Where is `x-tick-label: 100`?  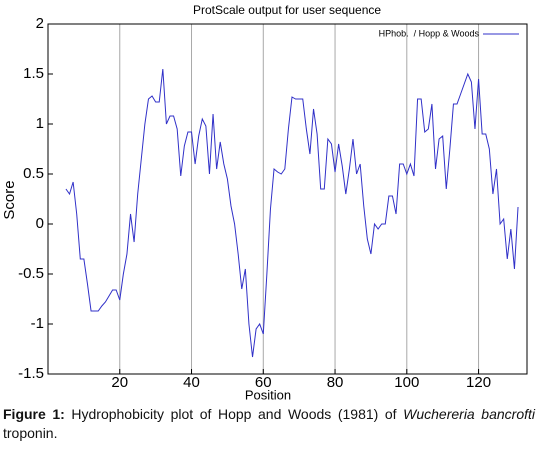 x-tick-label: 100 is located at coordinates (406, 382).